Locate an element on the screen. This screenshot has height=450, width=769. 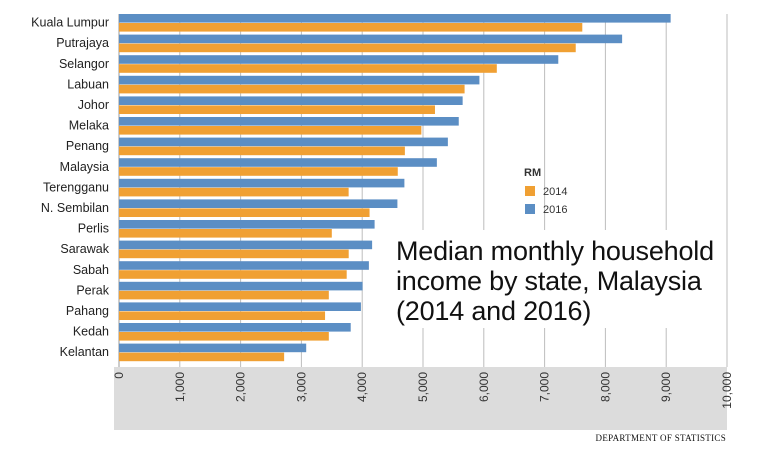
x-tick-label: 10,000 is located at coordinates (727, 390).